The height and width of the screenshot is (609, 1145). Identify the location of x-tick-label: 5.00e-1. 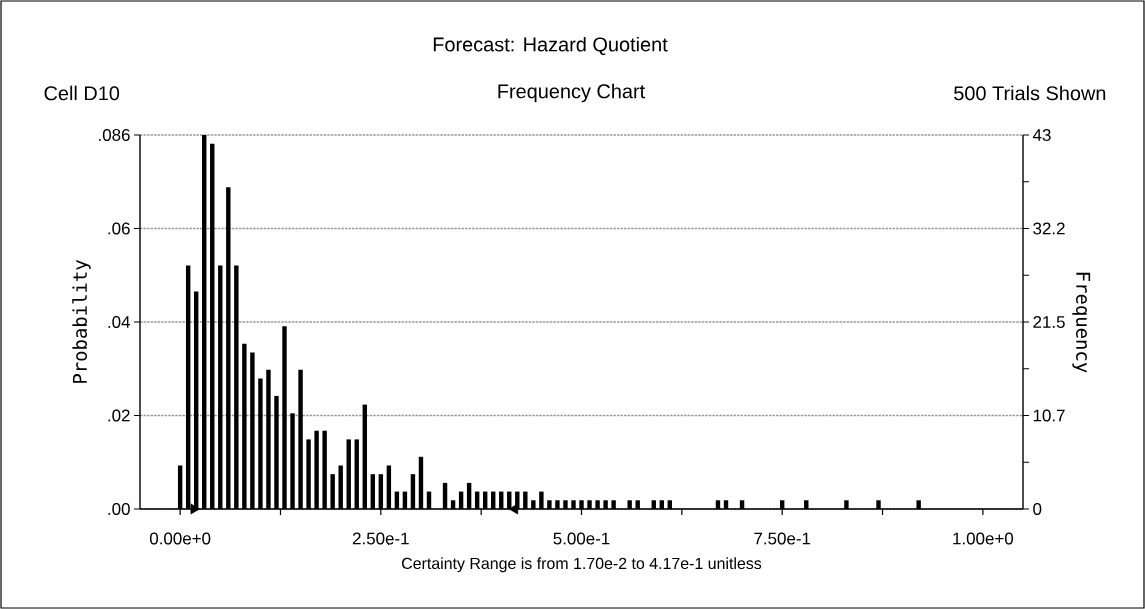
(581, 538).